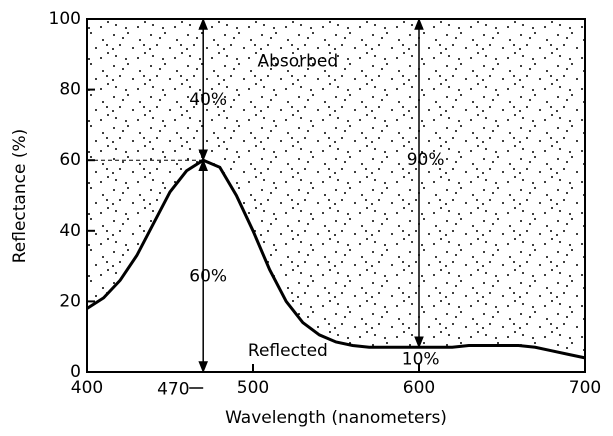 The height and width of the screenshot is (436, 613). Describe the element at coordinates (585, 388) in the screenshot. I see `x-tick-label: 700` at that location.